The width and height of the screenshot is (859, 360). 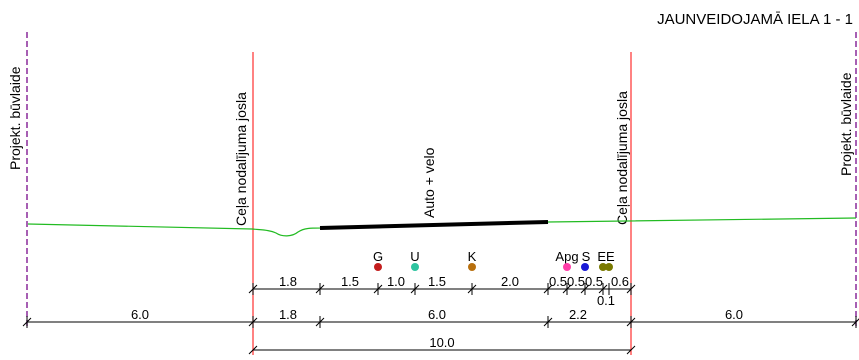 What do you see at coordinates (594, 281) in the screenshot?
I see `dim-row1-8: 0.5` at bounding box center [594, 281].